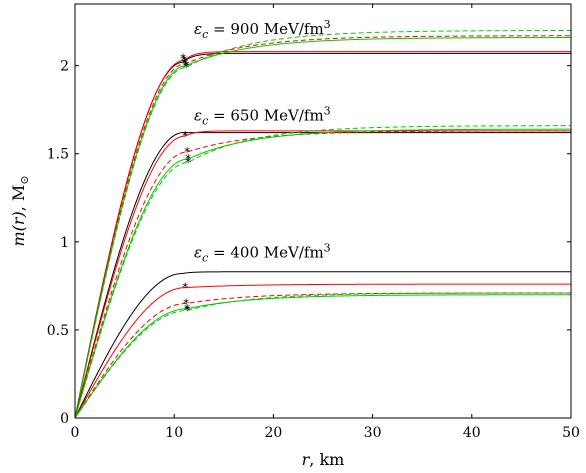 Image resolution: width=586 pixels, height=473 pixels. What do you see at coordinates (185, 185) in the screenshot?
I see `star-markers: *************` at bounding box center [185, 185].